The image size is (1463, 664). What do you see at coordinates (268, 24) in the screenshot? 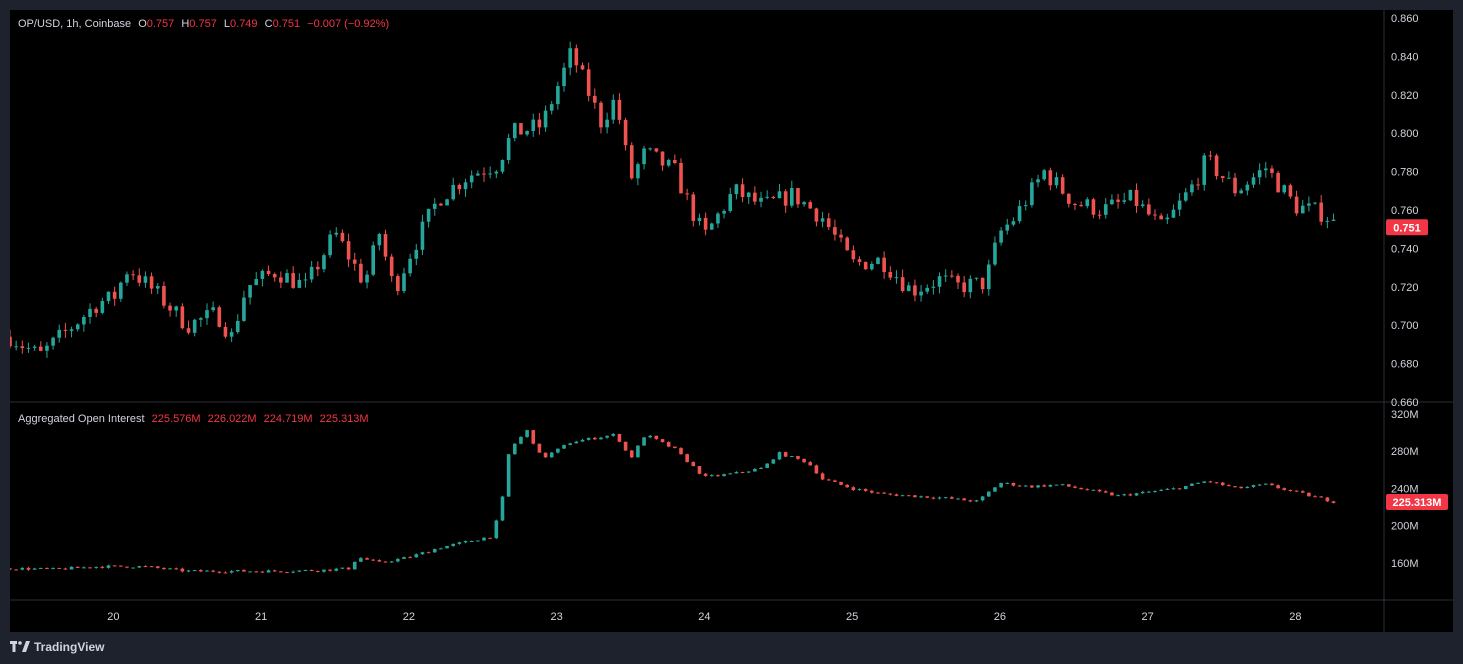
I see `close-label: C` at bounding box center [268, 24].